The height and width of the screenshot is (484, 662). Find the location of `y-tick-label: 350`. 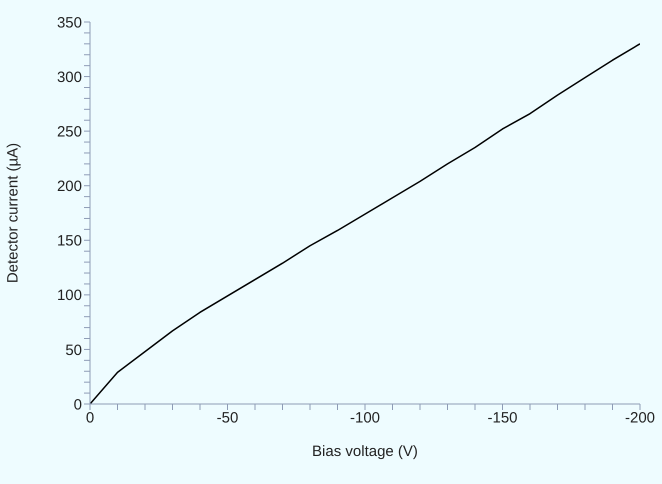

y-tick-label: 350 is located at coordinates (69, 23).